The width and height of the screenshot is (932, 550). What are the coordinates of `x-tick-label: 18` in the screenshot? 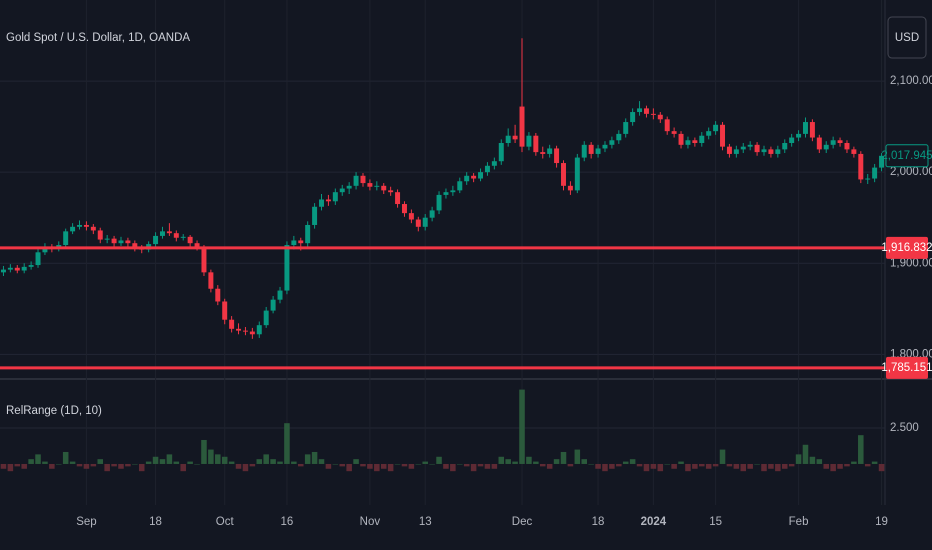 It's located at (598, 522).